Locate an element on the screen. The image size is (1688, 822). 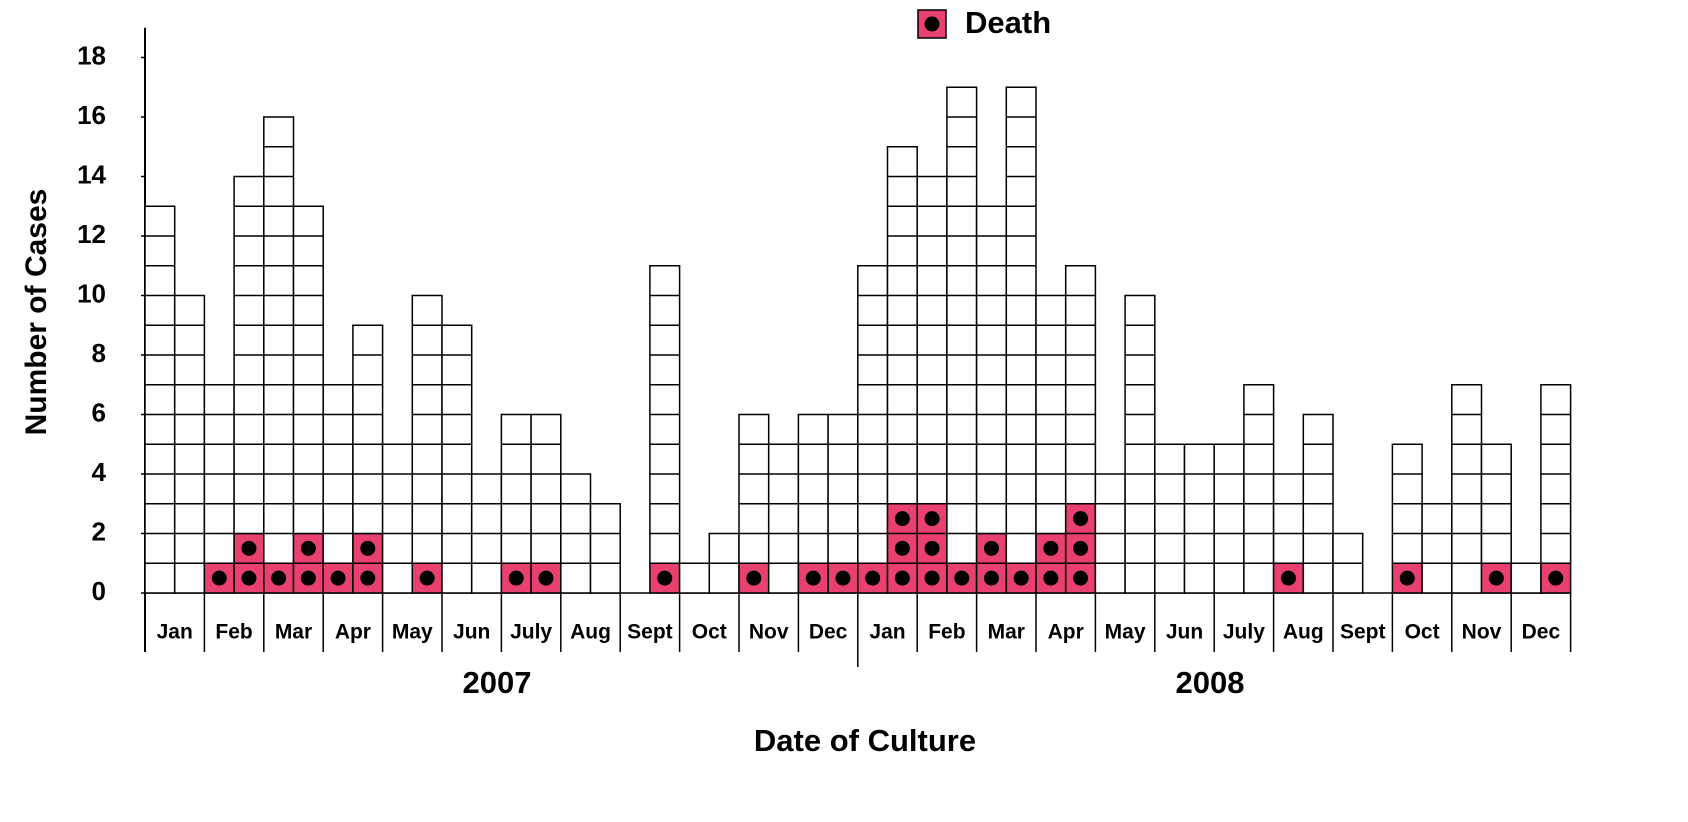
y-tick-label: 18 is located at coordinates (91, 55).